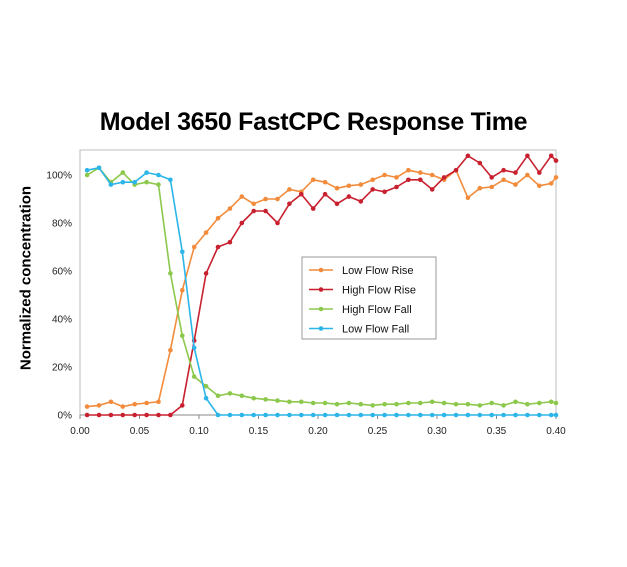  I want to click on y-tick-label: 100%, so click(59, 176).